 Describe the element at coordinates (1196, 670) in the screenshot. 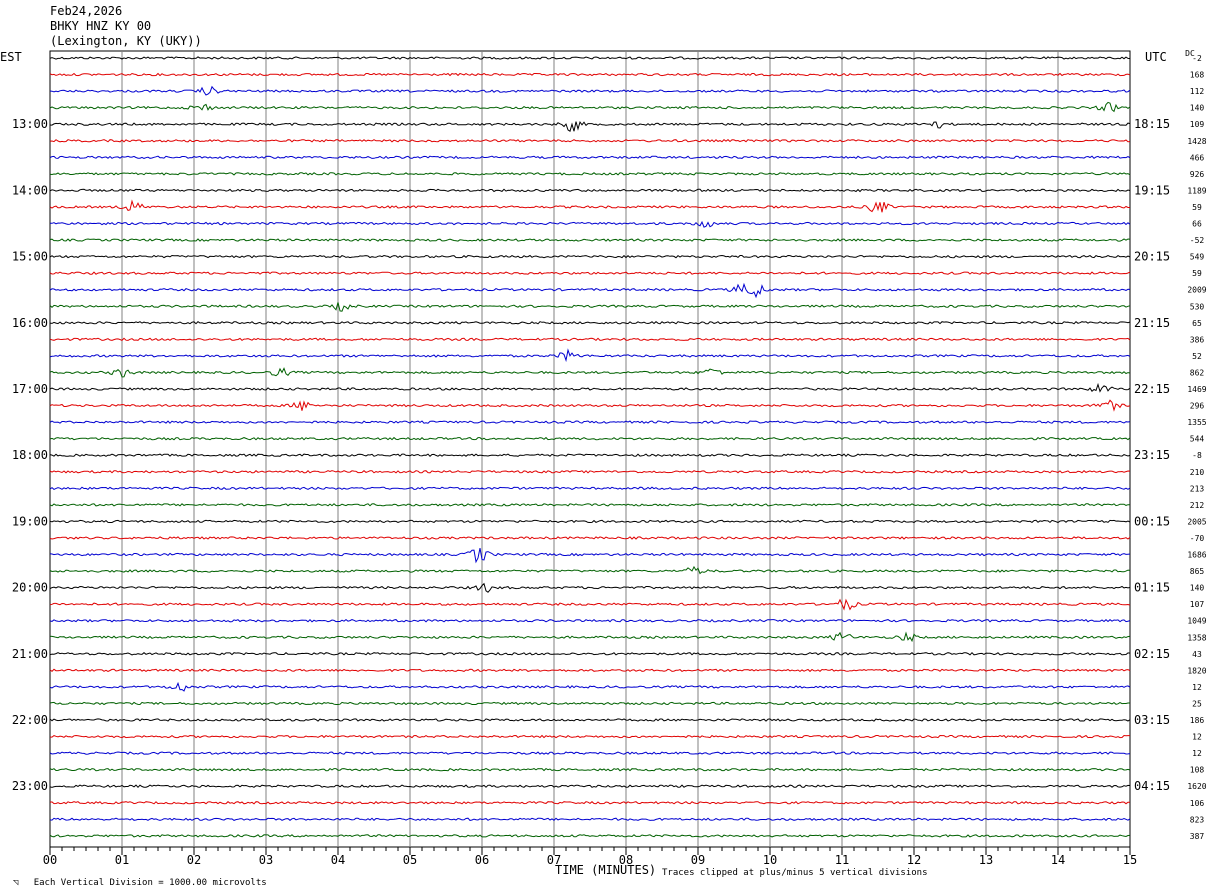

I see `dc-offset-label: 1820` at that location.